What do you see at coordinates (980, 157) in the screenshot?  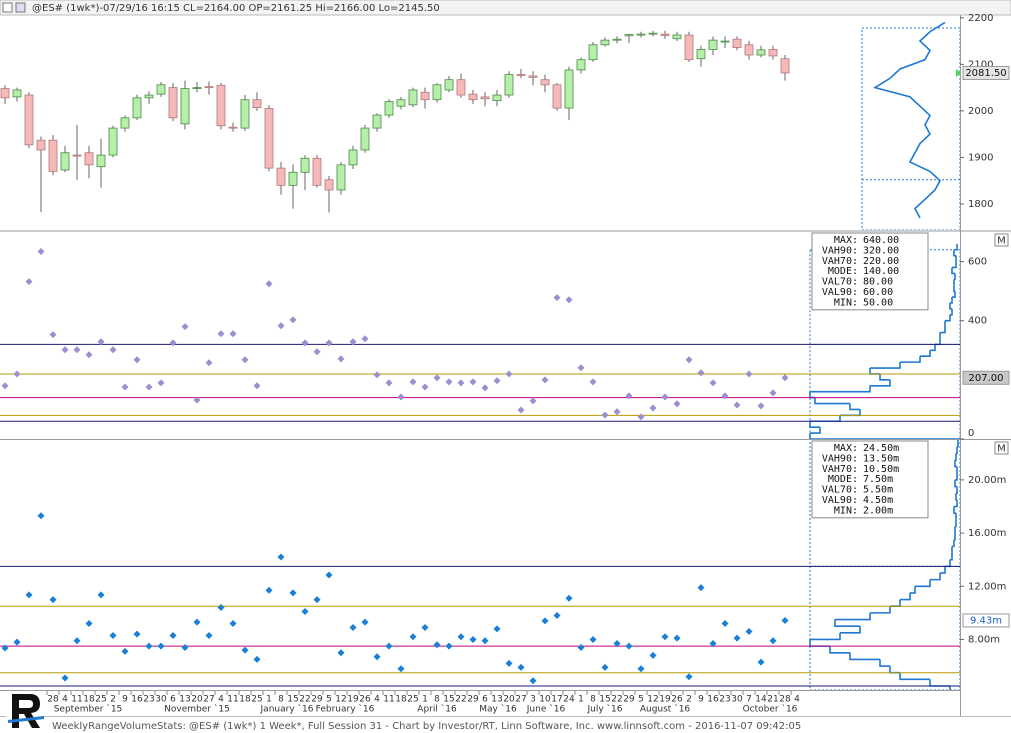 I see `y-tick-label: 1900` at bounding box center [980, 157].